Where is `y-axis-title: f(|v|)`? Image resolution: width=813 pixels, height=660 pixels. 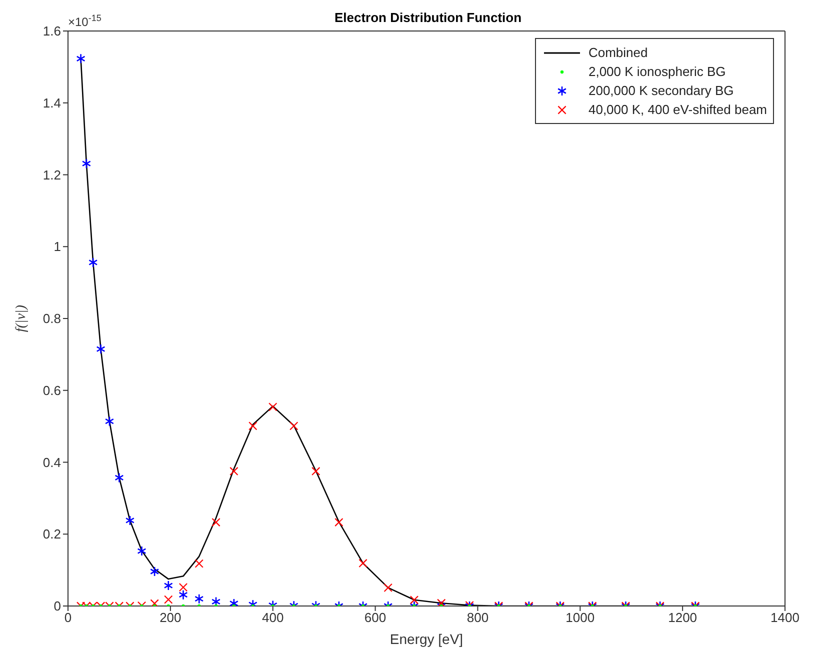 y-axis-title: f(|v|) is located at coordinates (21, 318).